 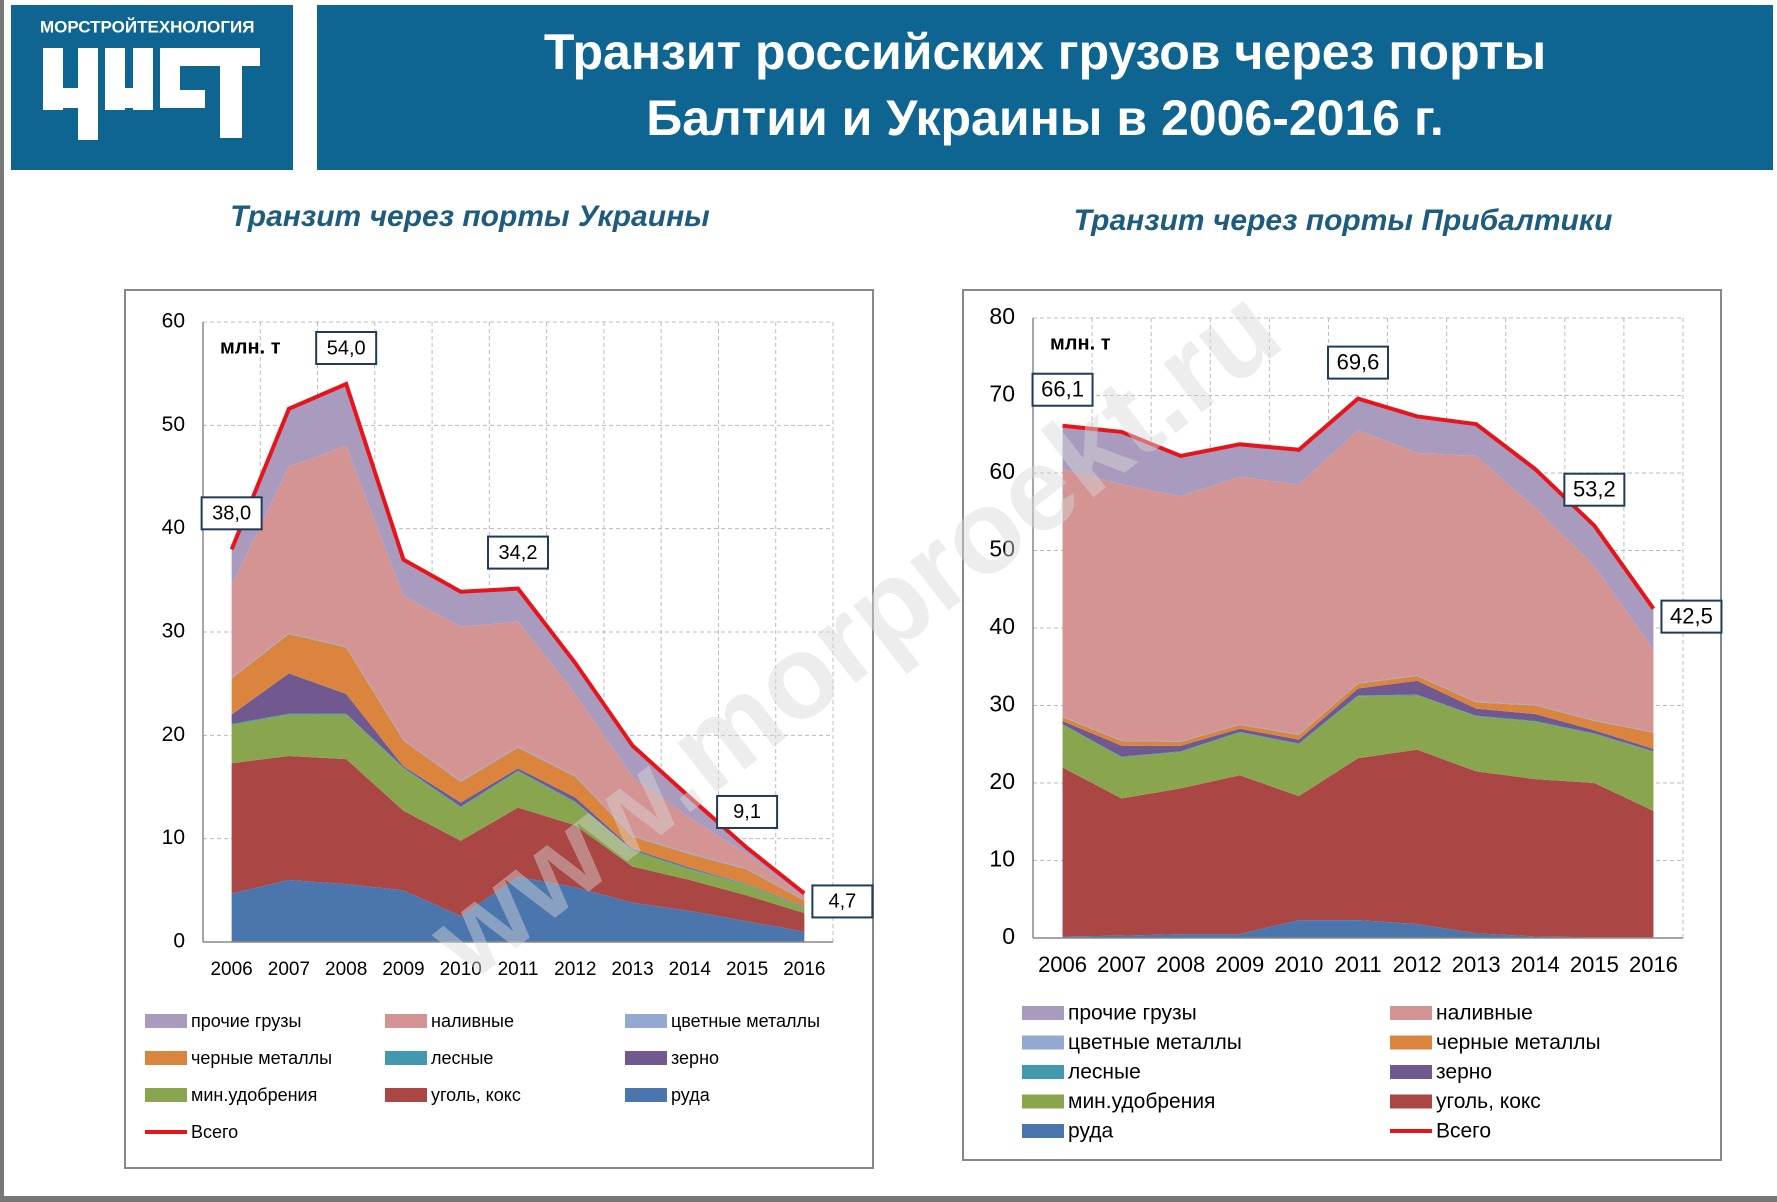 I want to click on x-tick-label: 2009, so click(x=1239, y=964).